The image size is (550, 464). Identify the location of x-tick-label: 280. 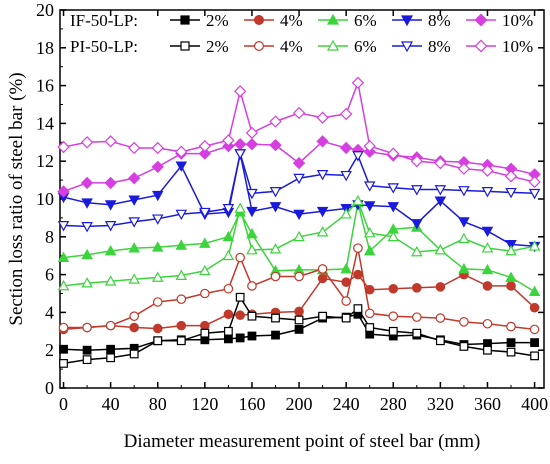
(393, 404).